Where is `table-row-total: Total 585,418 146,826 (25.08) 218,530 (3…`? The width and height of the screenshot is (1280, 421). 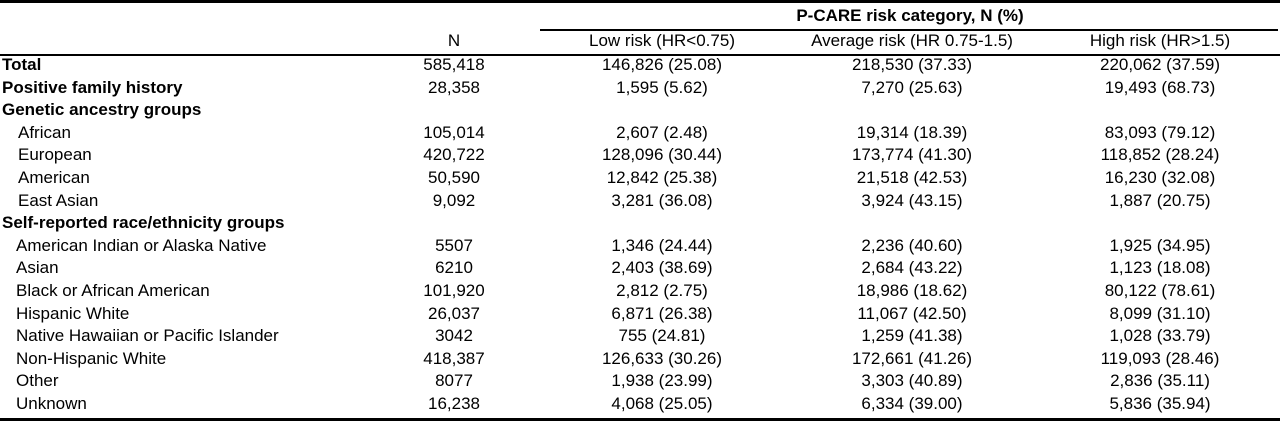
table-row-total: Total 585,418 146,826 (25.08) 218,530 (3… is located at coordinates (640, 65).